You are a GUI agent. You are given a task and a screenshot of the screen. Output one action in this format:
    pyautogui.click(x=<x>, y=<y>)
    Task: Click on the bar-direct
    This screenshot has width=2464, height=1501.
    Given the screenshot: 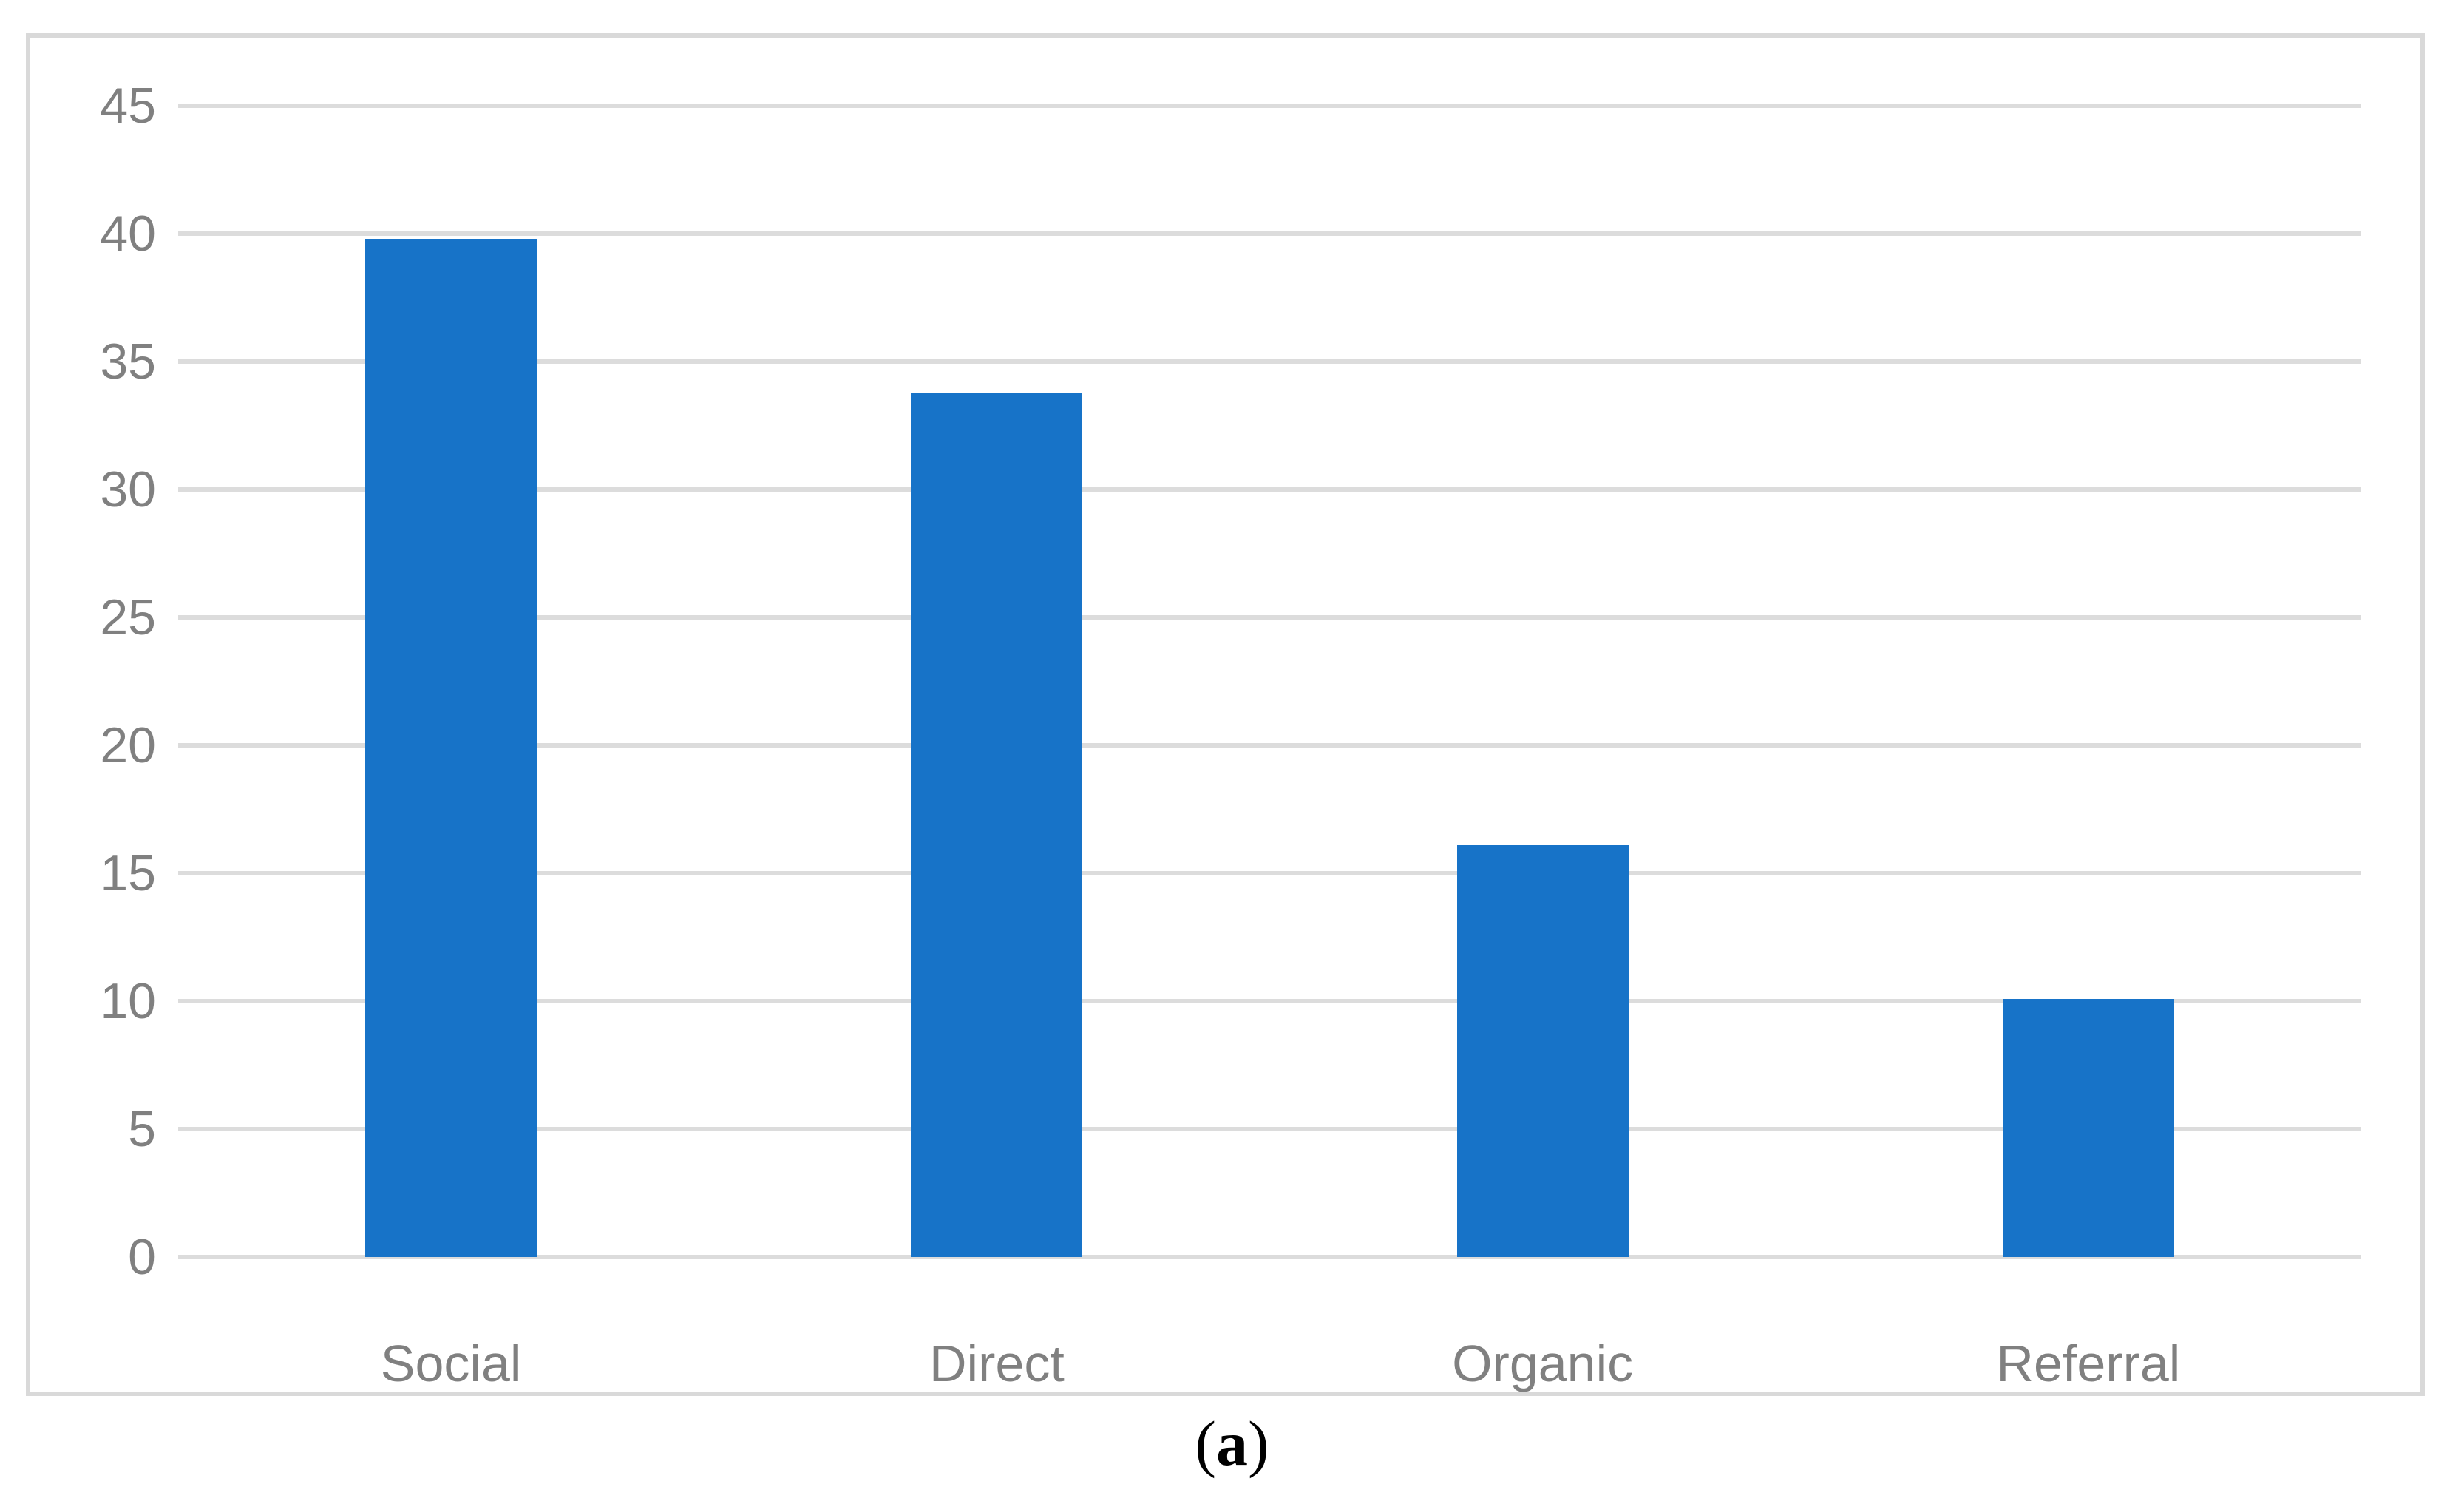 What is the action you would take?
    pyautogui.click(x=997, y=825)
    